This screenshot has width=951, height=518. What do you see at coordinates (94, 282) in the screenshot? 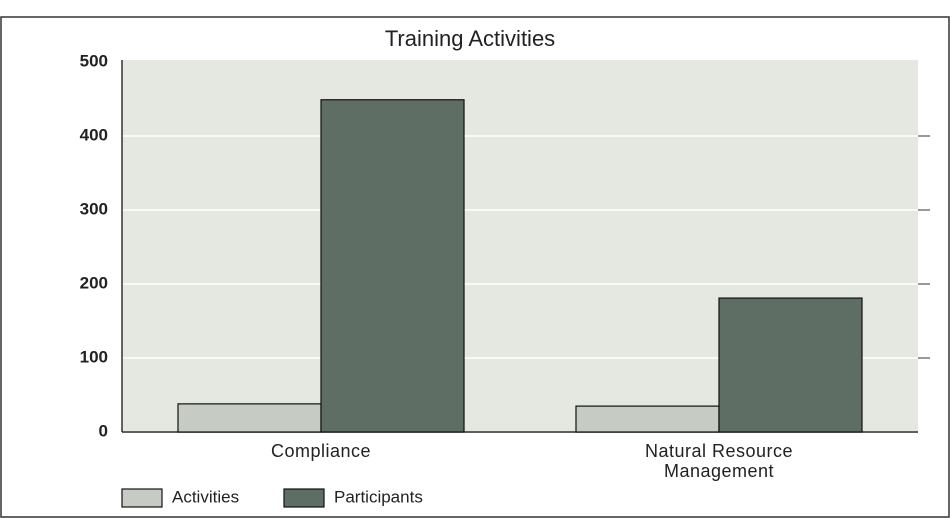
I see `y-tick-label: 200` at bounding box center [94, 282].